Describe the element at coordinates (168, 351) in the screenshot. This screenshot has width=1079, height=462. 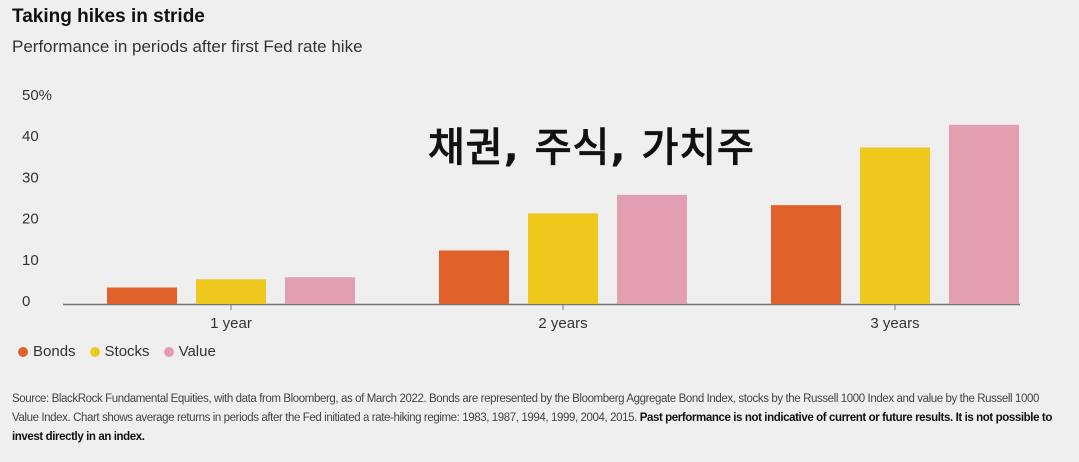
I see `legend-dot-value` at that location.